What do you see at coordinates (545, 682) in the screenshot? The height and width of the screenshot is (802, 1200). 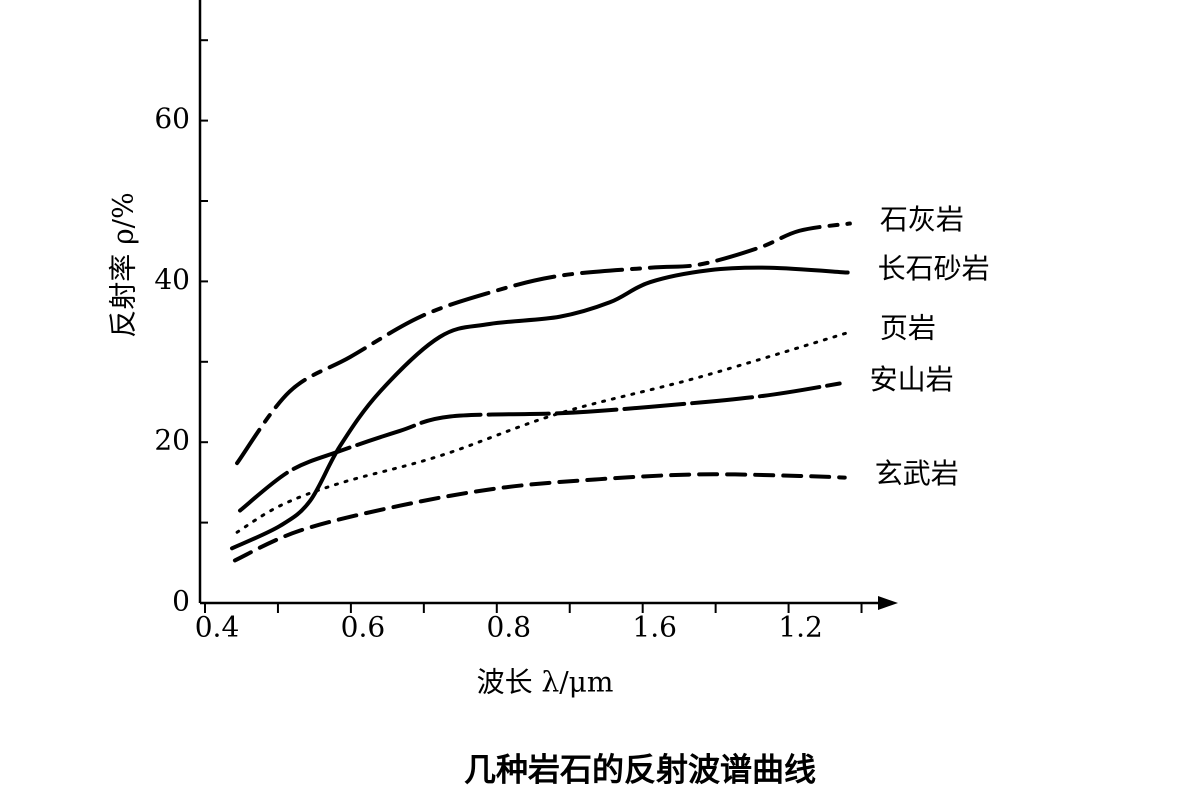 I see `x-axis-label: 波长 λ/μm` at bounding box center [545, 682].